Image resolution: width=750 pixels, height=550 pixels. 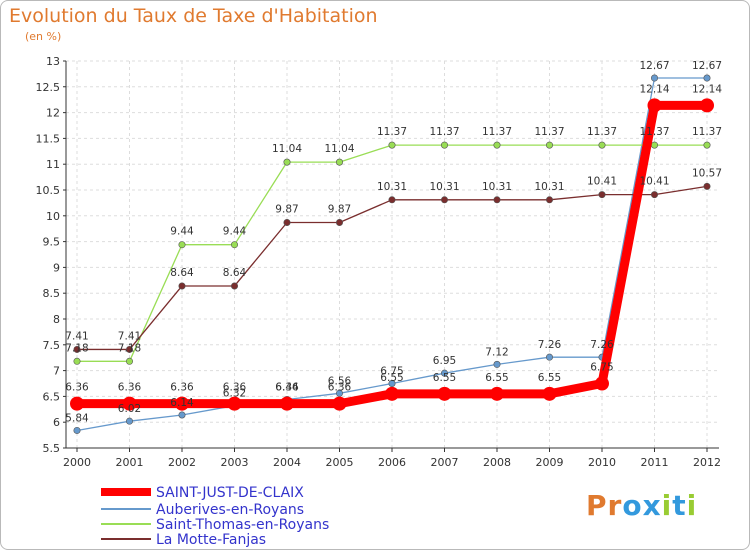 I want to click on chart-title: Evolution du Taux de Taxe d'Habitation, so click(x=193, y=16).